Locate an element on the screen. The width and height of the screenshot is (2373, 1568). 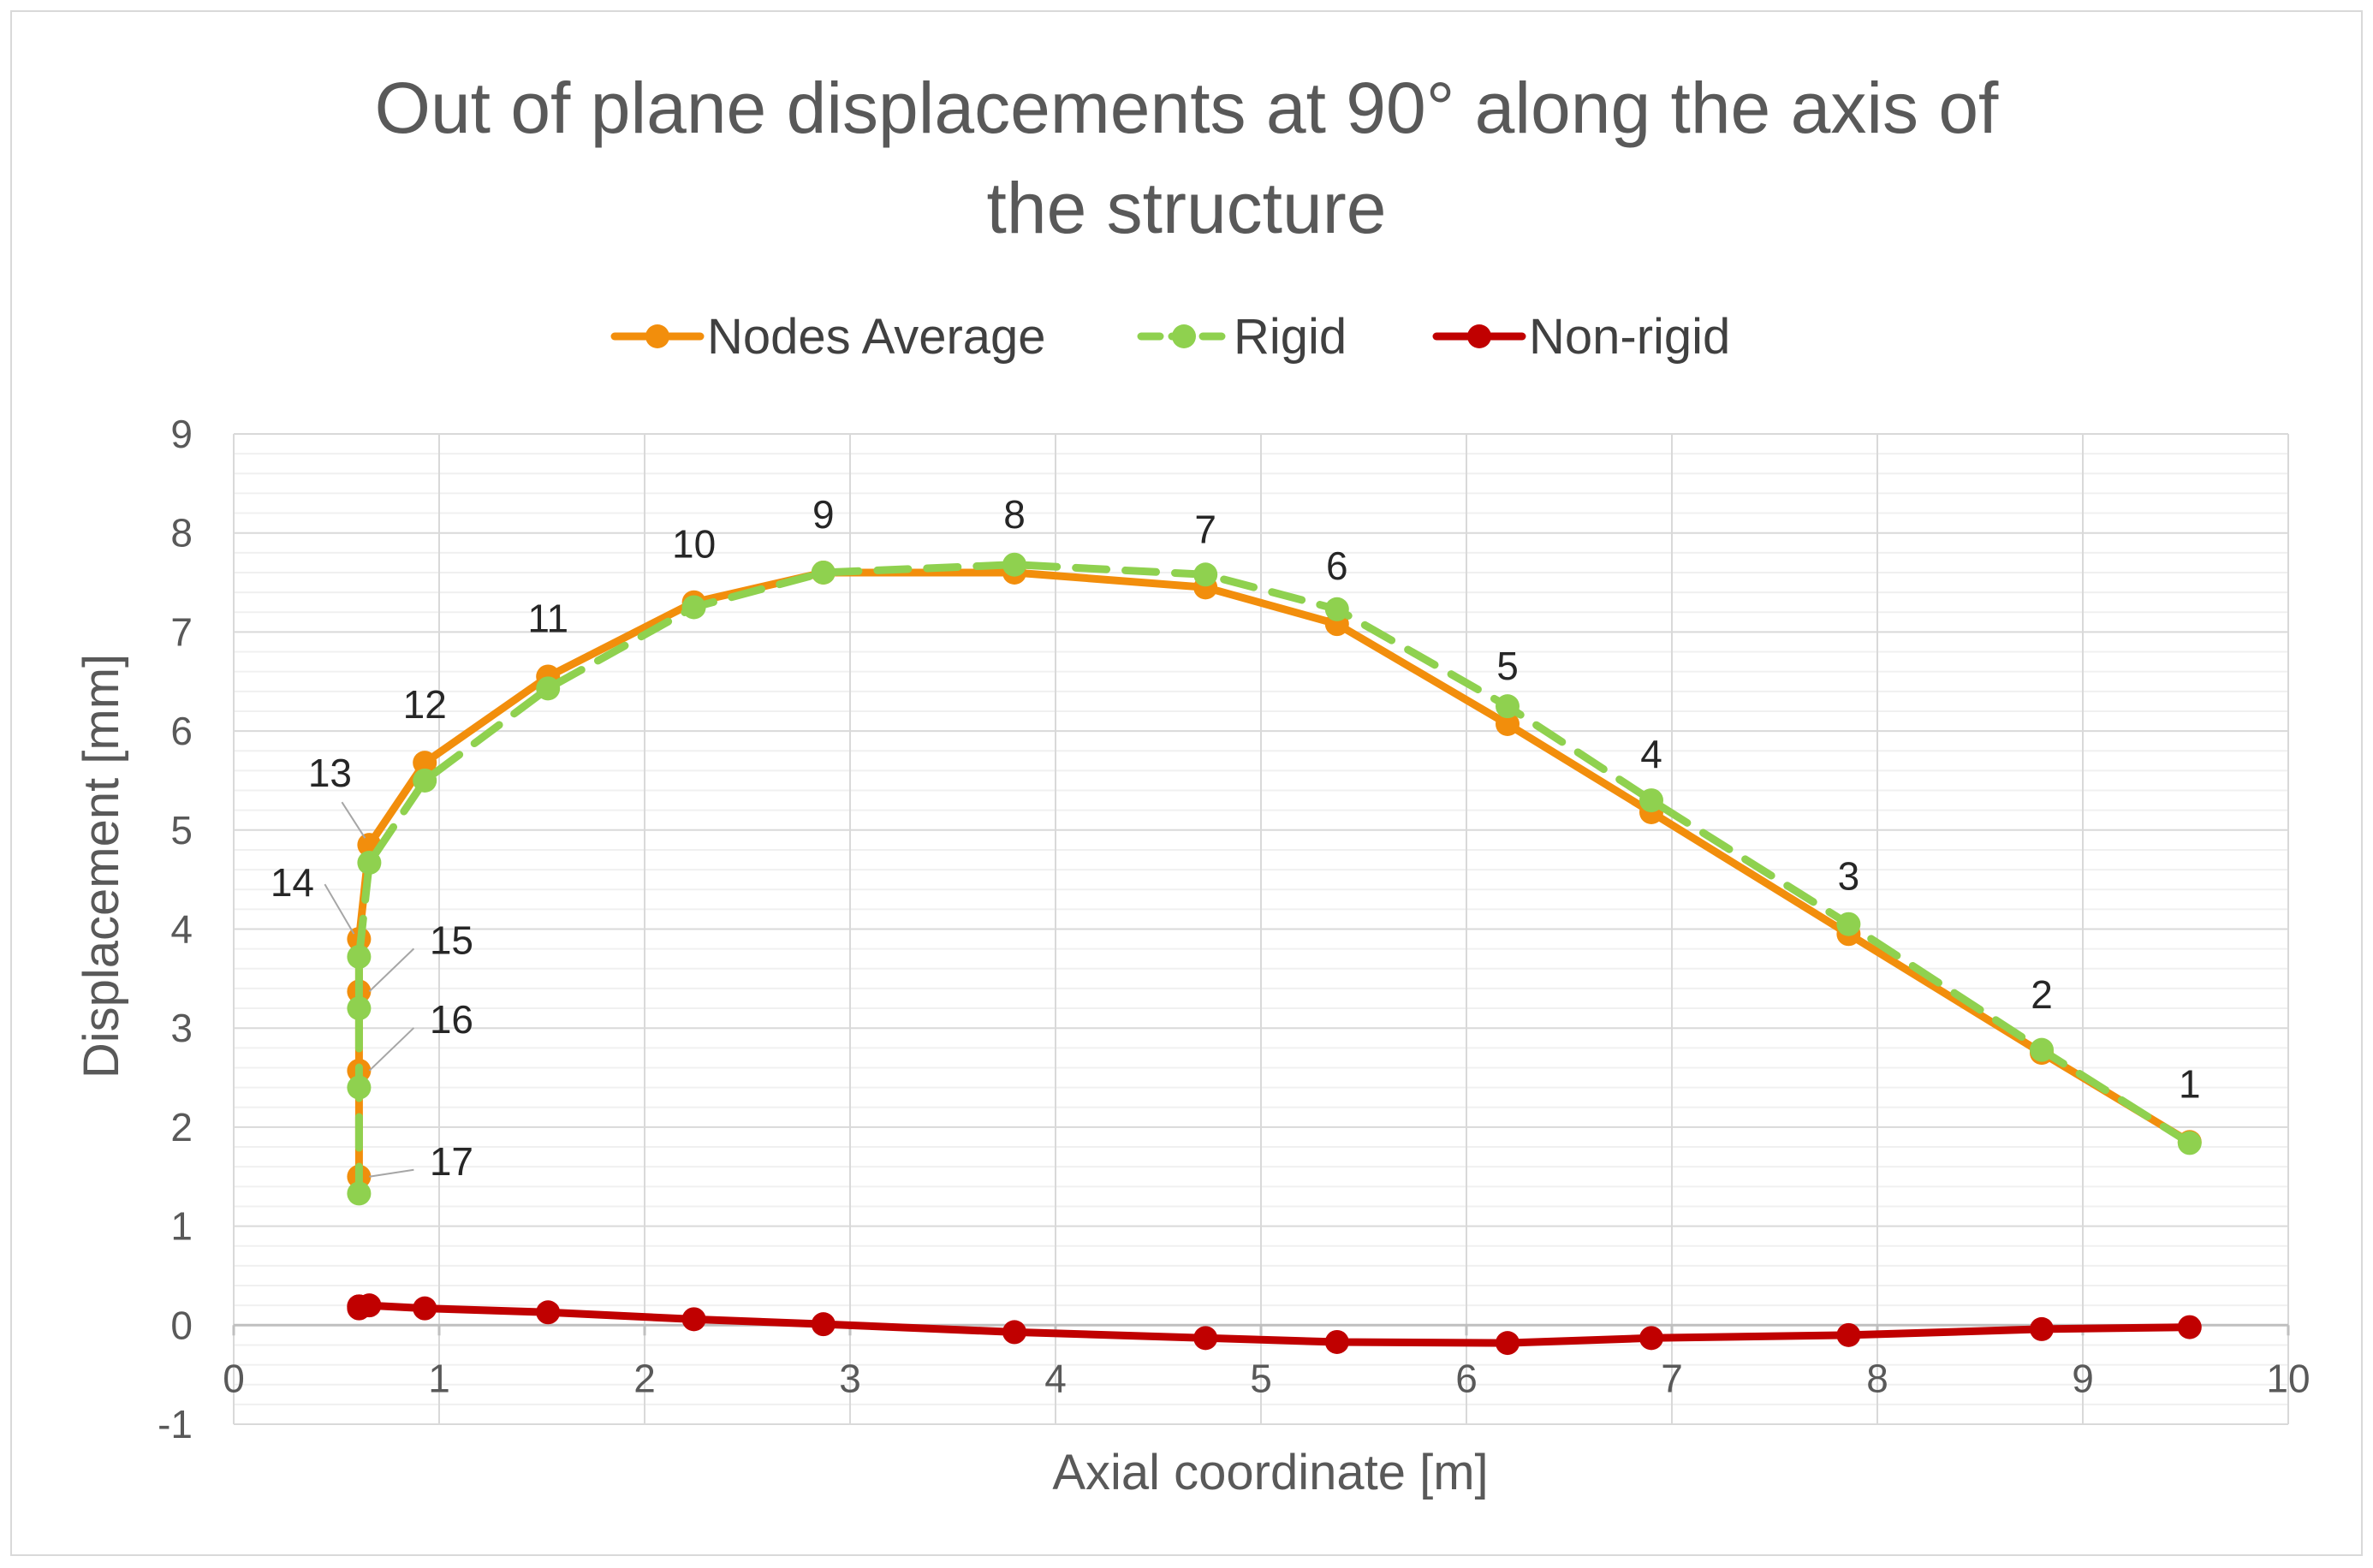
node-label: 17 is located at coordinates (451, 1161).